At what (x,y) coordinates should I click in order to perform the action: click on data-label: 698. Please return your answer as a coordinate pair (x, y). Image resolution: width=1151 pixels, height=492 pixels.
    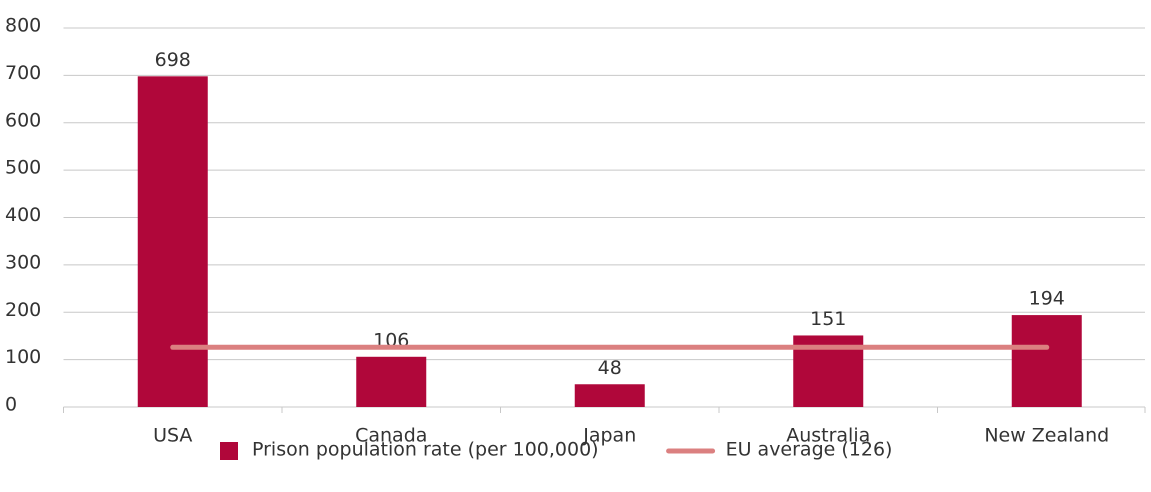
    Looking at the image, I should click on (173, 60).